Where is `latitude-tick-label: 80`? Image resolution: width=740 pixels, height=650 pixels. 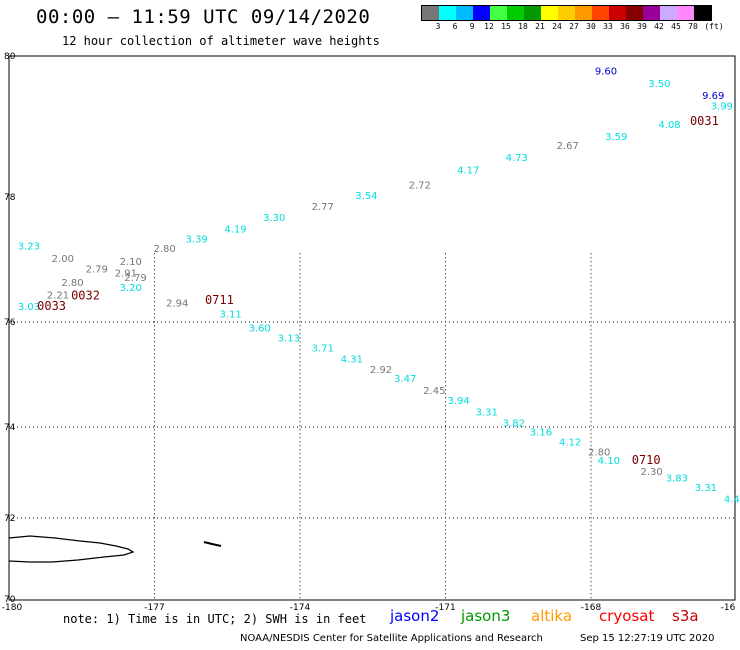
latitude-tick-label: 80 is located at coordinates (10, 57).